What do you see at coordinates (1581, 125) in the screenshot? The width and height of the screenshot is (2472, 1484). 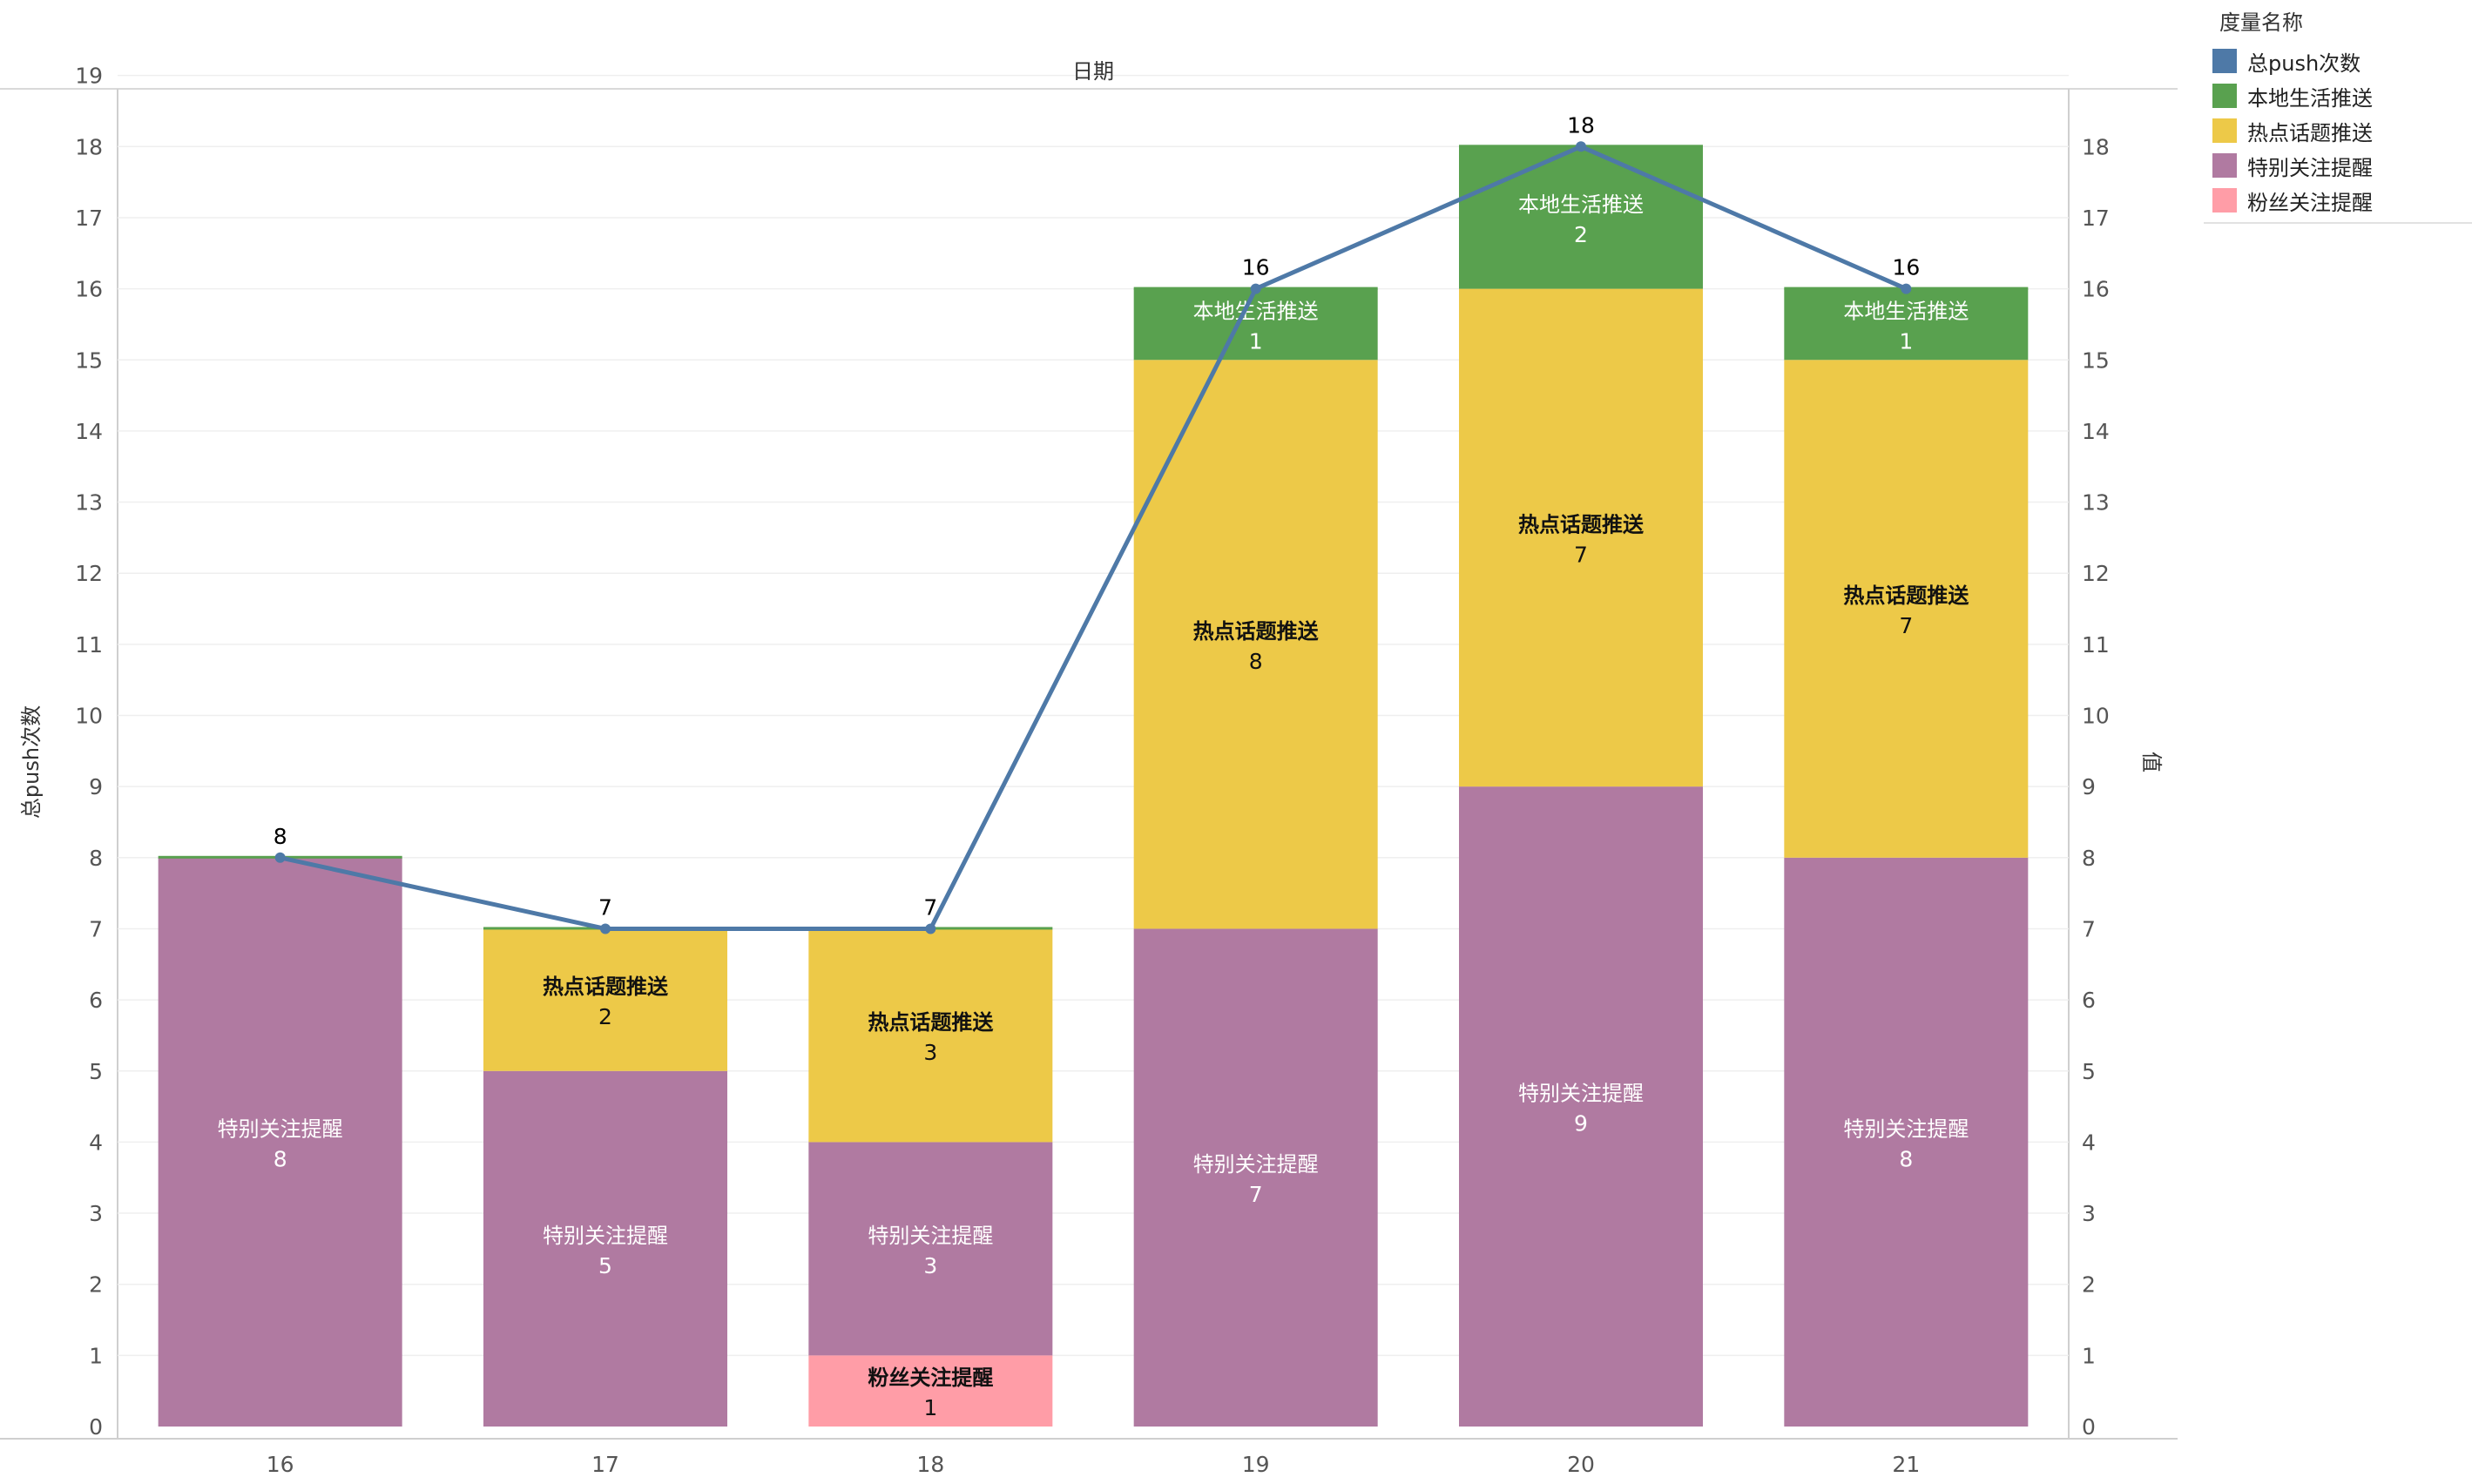 I see `total-push-value-label: 18` at bounding box center [1581, 125].